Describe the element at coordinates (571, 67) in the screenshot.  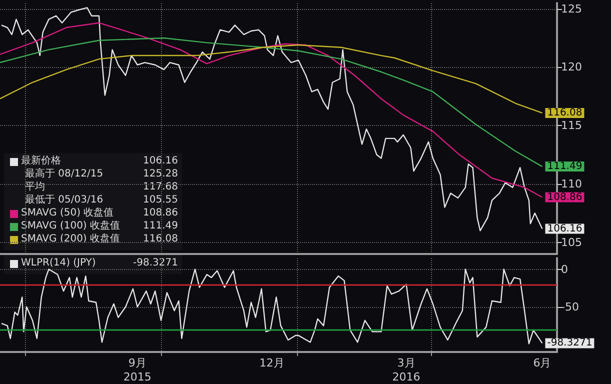
I see `y-tick-label: 120` at that location.